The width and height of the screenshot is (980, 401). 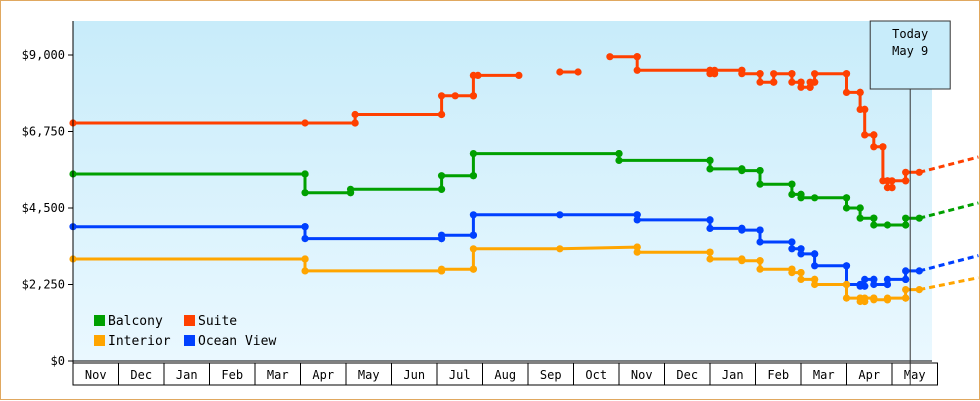 What do you see at coordinates (43, 208) in the screenshot?
I see `y-tick-label: $4,500` at bounding box center [43, 208].